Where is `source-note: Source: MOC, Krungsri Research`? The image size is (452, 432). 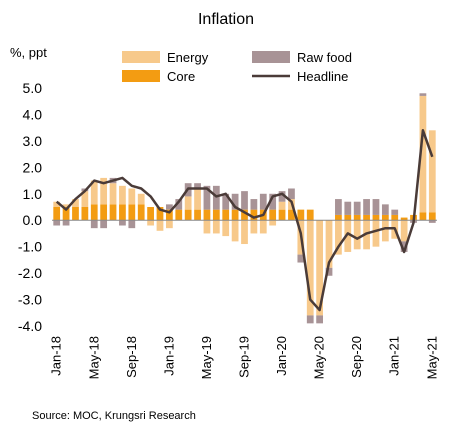
source-note: Source: MOC, Krungsri Research is located at coordinates (114, 416).